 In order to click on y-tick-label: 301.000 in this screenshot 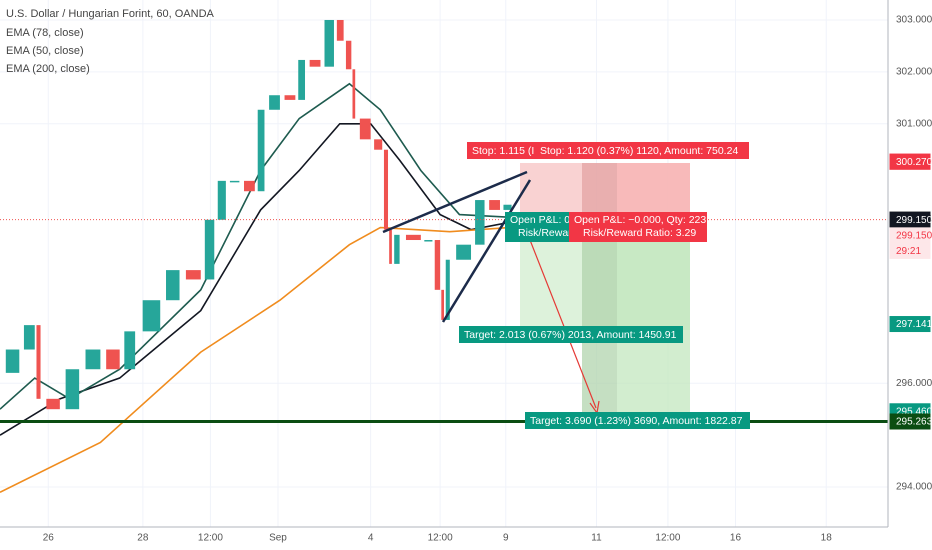, I will do `click(914, 123)`.